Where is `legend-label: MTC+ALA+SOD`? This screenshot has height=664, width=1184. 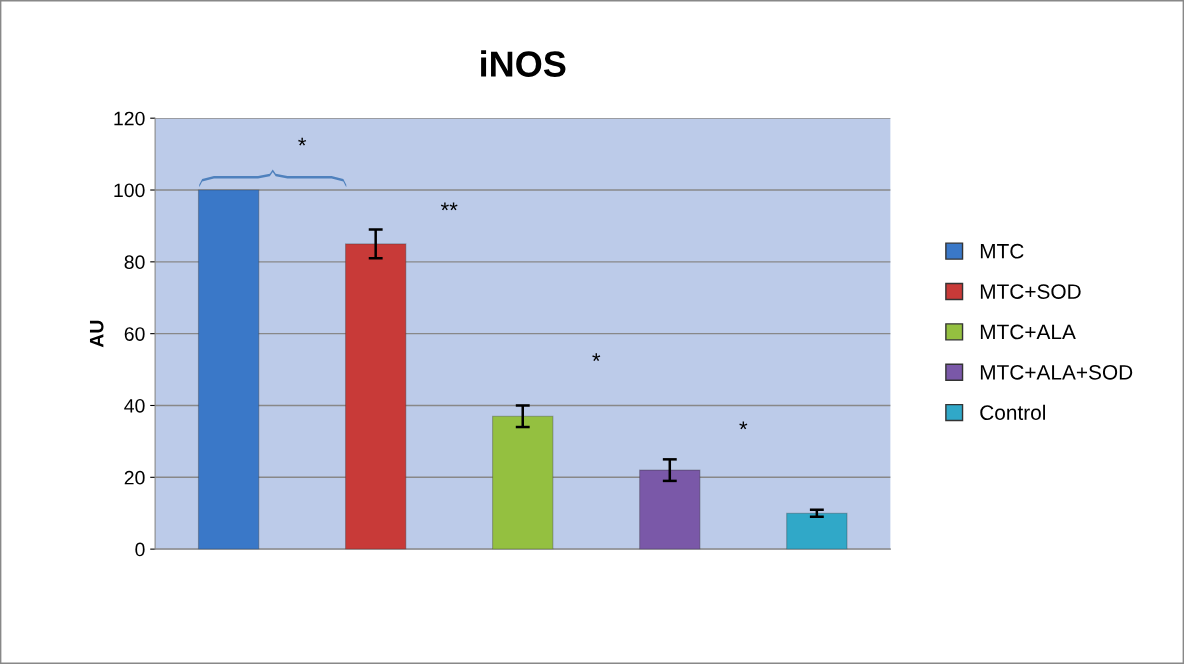
legend-label: MTC+ALA+SOD is located at coordinates (1056, 372).